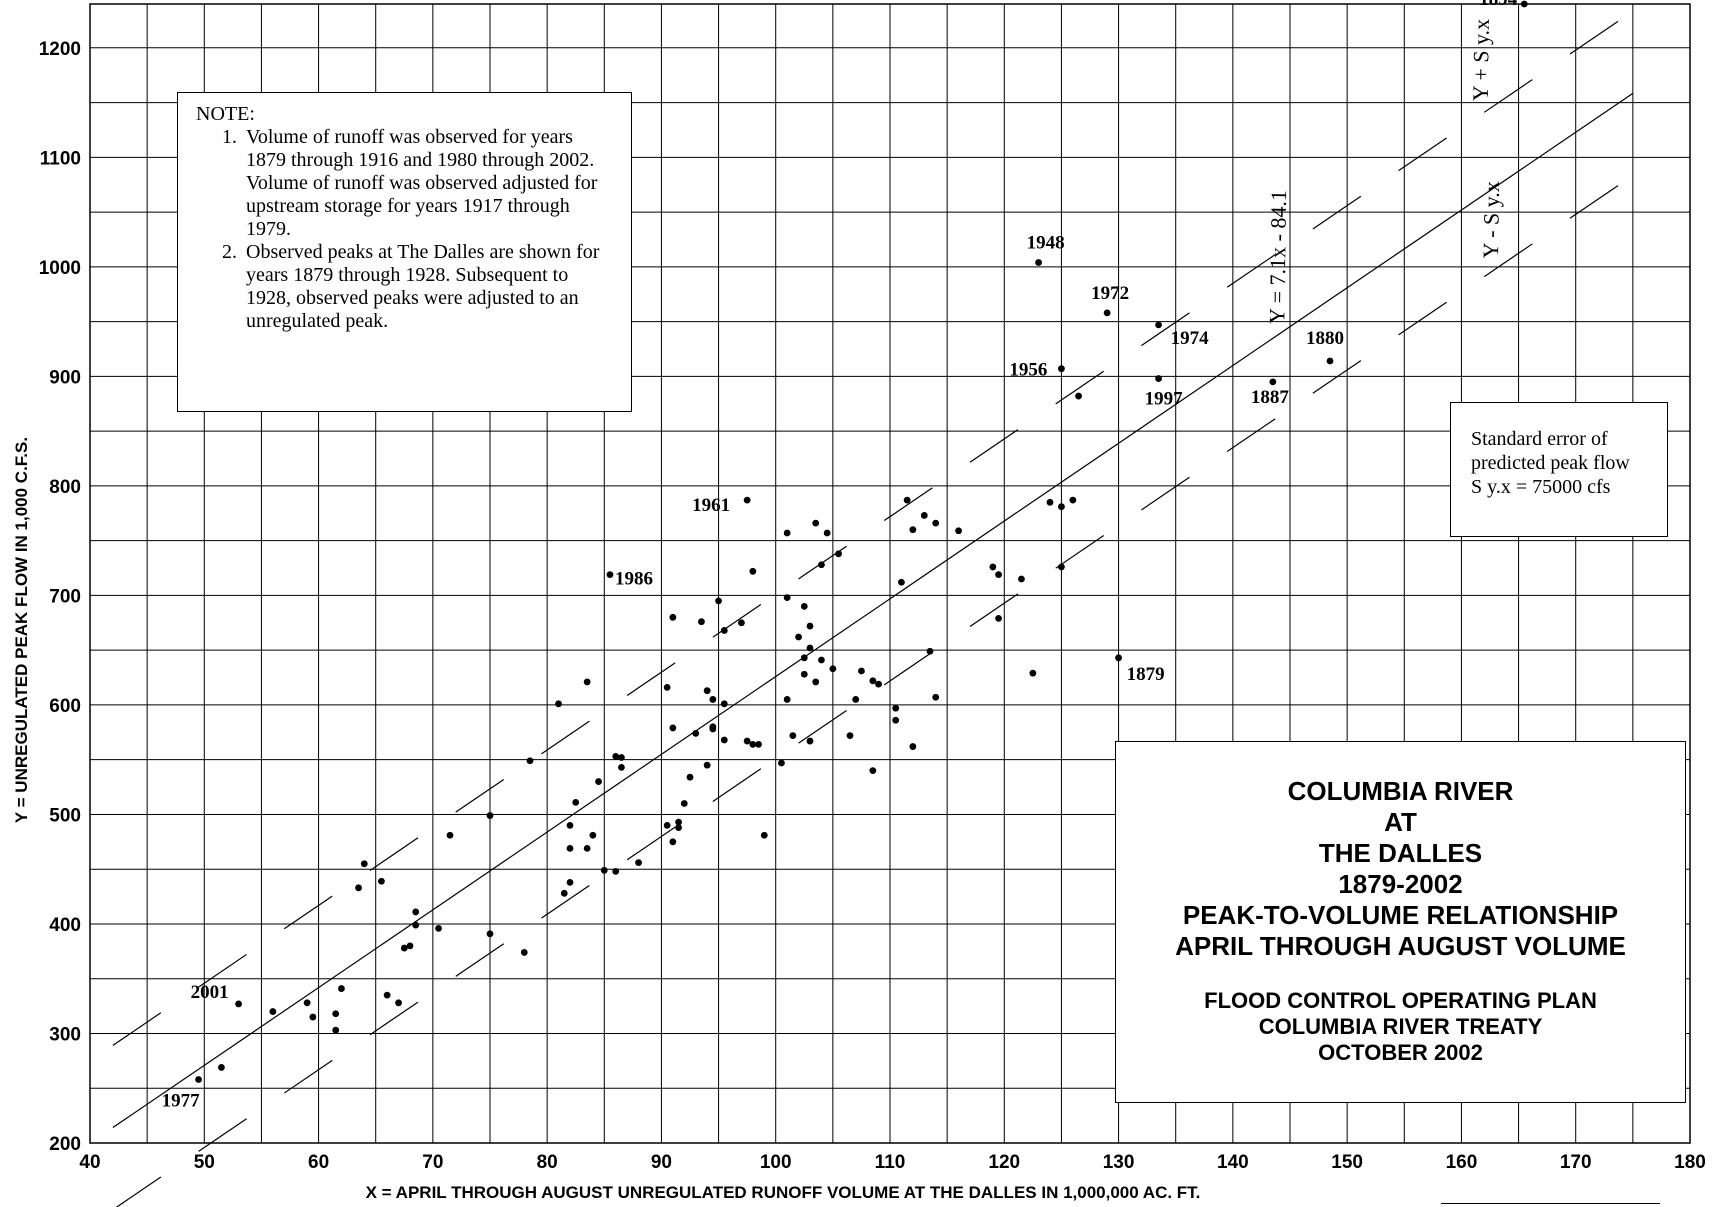 The height and width of the screenshot is (1207, 1713). What do you see at coordinates (1400, 1001) in the screenshot?
I see `subtitle-line: FLOOD CONTROL OPERATING PLAN` at bounding box center [1400, 1001].